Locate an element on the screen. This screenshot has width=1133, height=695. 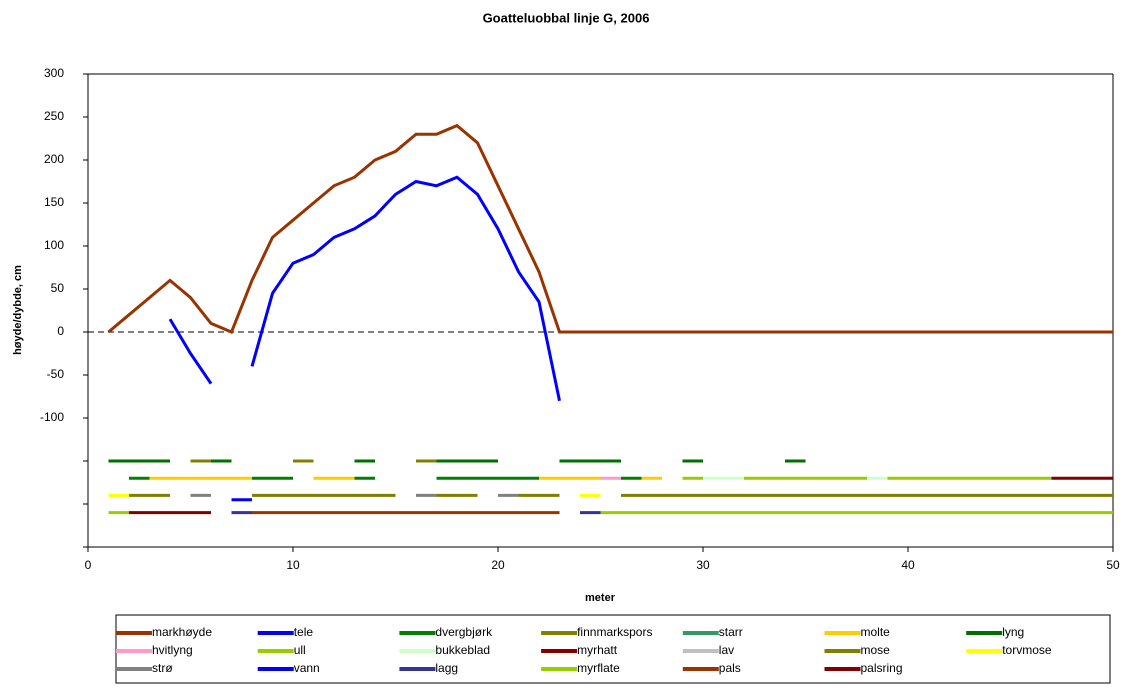
y-axis-label: høyde/dybde, cm is located at coordinates (18, 310).